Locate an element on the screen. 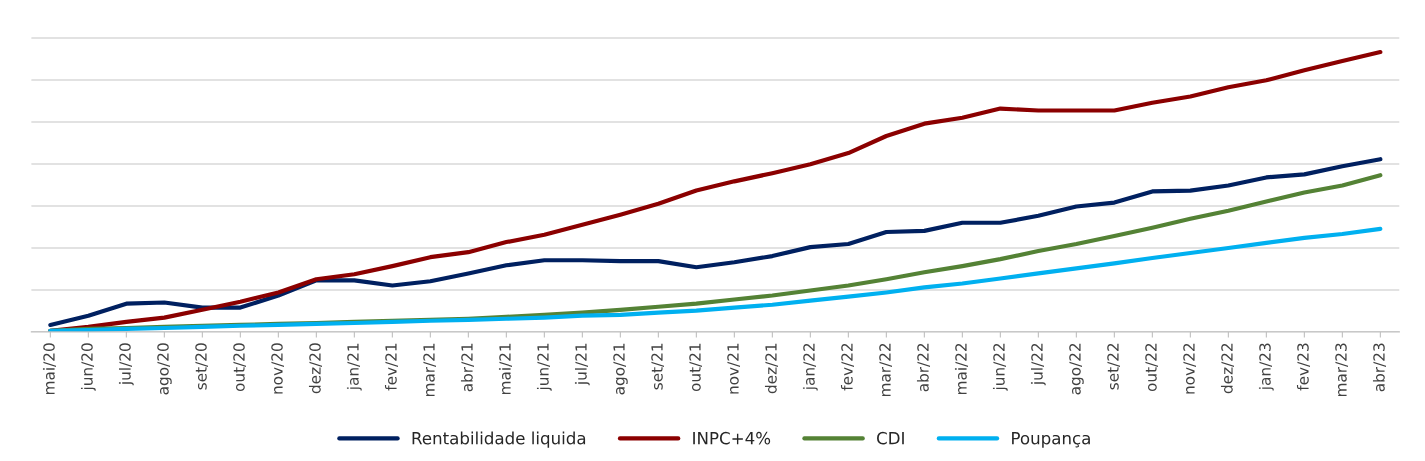 The height and width of the screenshot is (461, 1425). x-tick-label: mar/23 is located at coordinates (1341, 370).